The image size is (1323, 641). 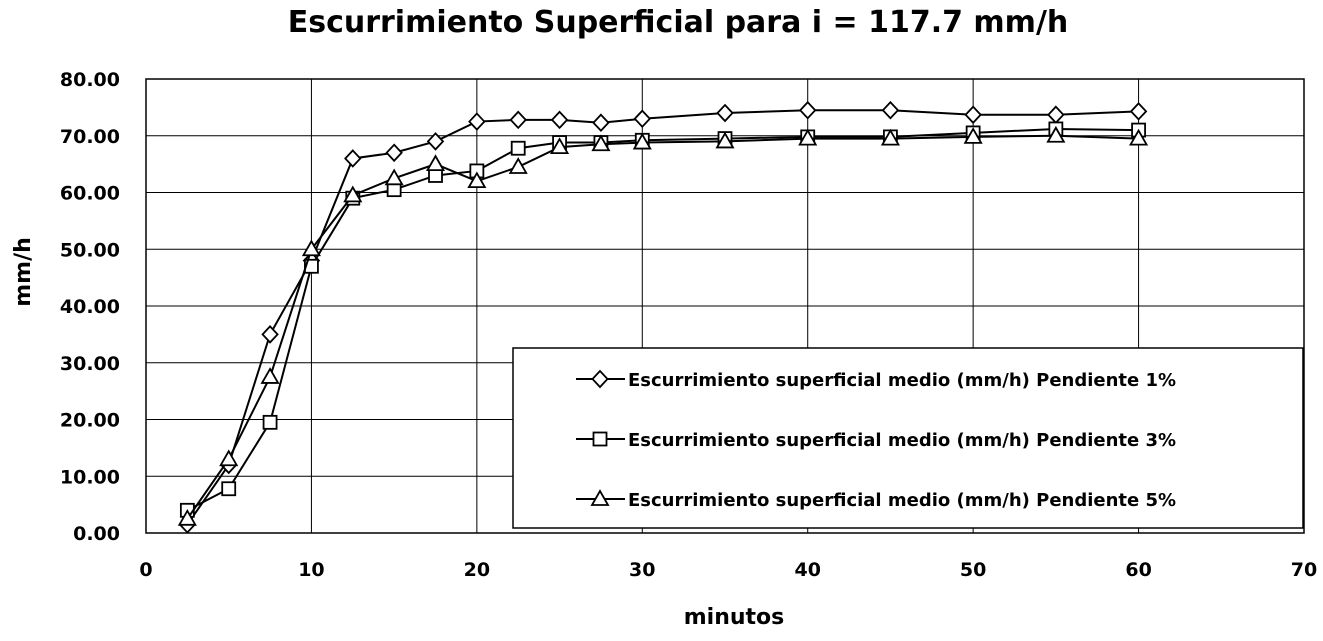 I want to click on y-tick-label: 60.00, so click(x=90, y=194).